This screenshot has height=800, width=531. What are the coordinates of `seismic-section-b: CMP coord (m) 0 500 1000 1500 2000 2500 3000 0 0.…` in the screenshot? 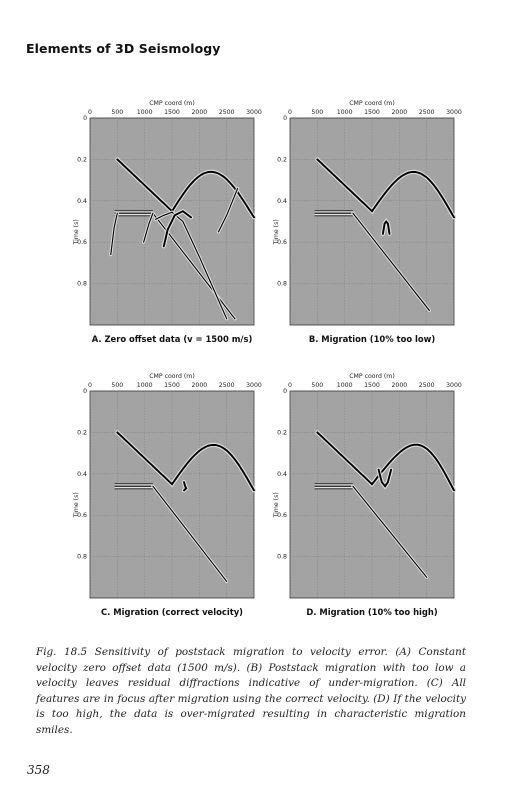 It's located at (367, 222).